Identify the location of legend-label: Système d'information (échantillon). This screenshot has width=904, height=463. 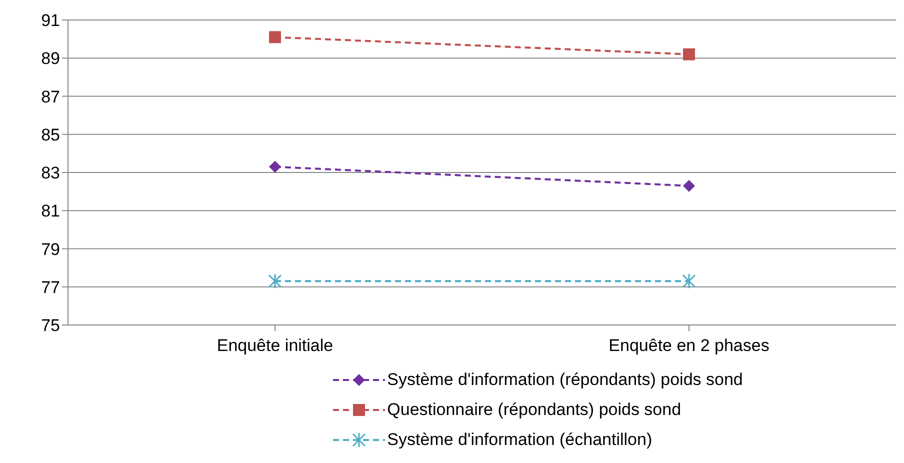
(519, 440).